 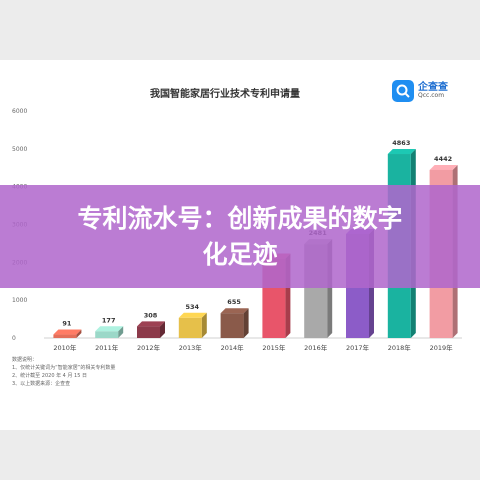 What do you see at coordinates (240, 254) in the screenshot?
I see `banner-title-line-2: 化足迹` at bounding box center [240, 254].